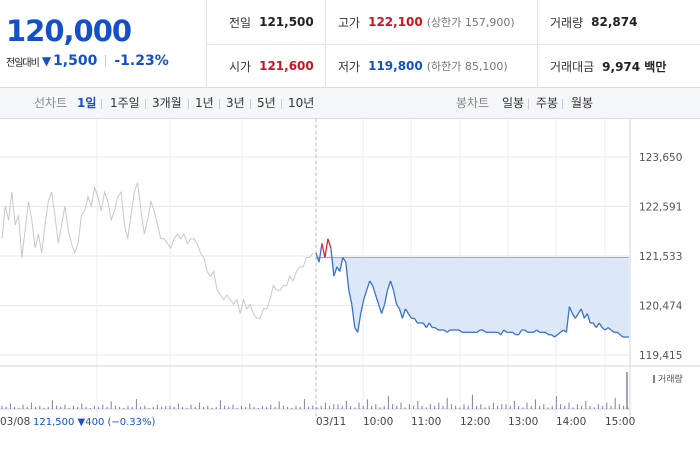 The height and width of the screenshot is (454, 700). I want to click on amount-cell: 거래대금 9,974 백만, so click(608, 66).